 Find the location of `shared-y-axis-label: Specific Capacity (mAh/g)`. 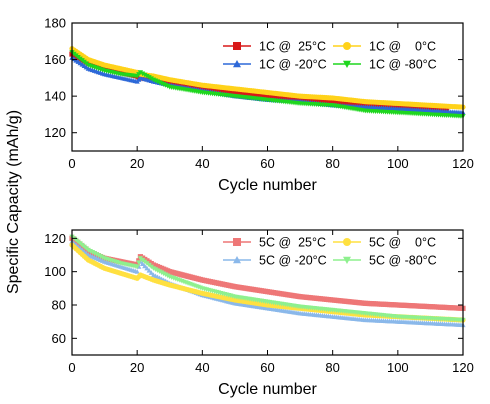

shared-y-axis-label: Specific Capacity (mAh/g) is located at coordinates (13, 202).